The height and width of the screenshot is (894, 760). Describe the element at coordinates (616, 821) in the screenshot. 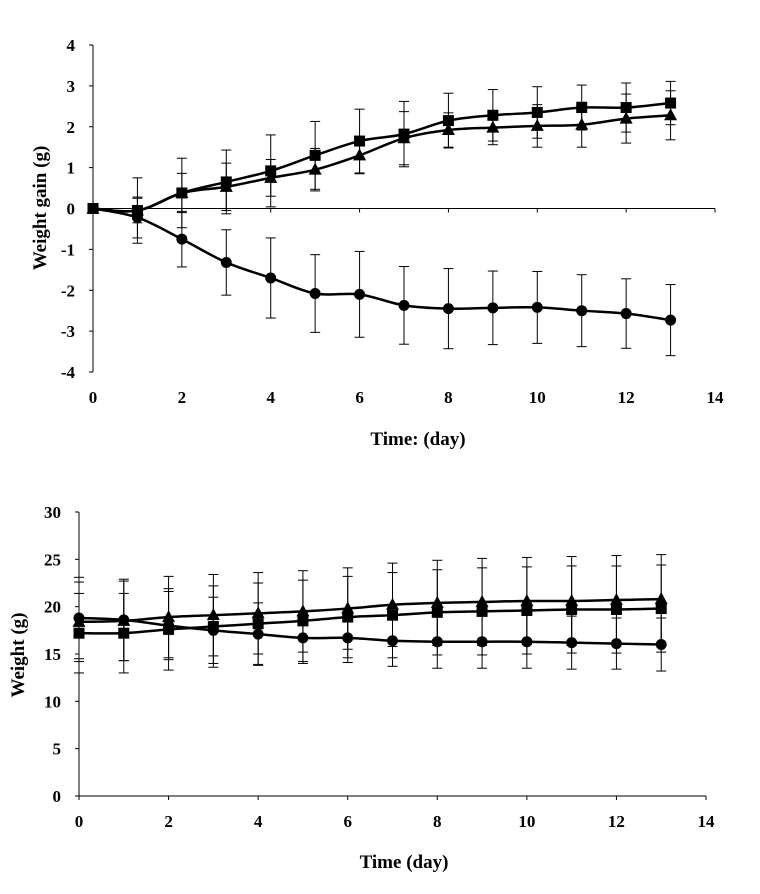

I see `weight-x-tick-label: 12` at that location.